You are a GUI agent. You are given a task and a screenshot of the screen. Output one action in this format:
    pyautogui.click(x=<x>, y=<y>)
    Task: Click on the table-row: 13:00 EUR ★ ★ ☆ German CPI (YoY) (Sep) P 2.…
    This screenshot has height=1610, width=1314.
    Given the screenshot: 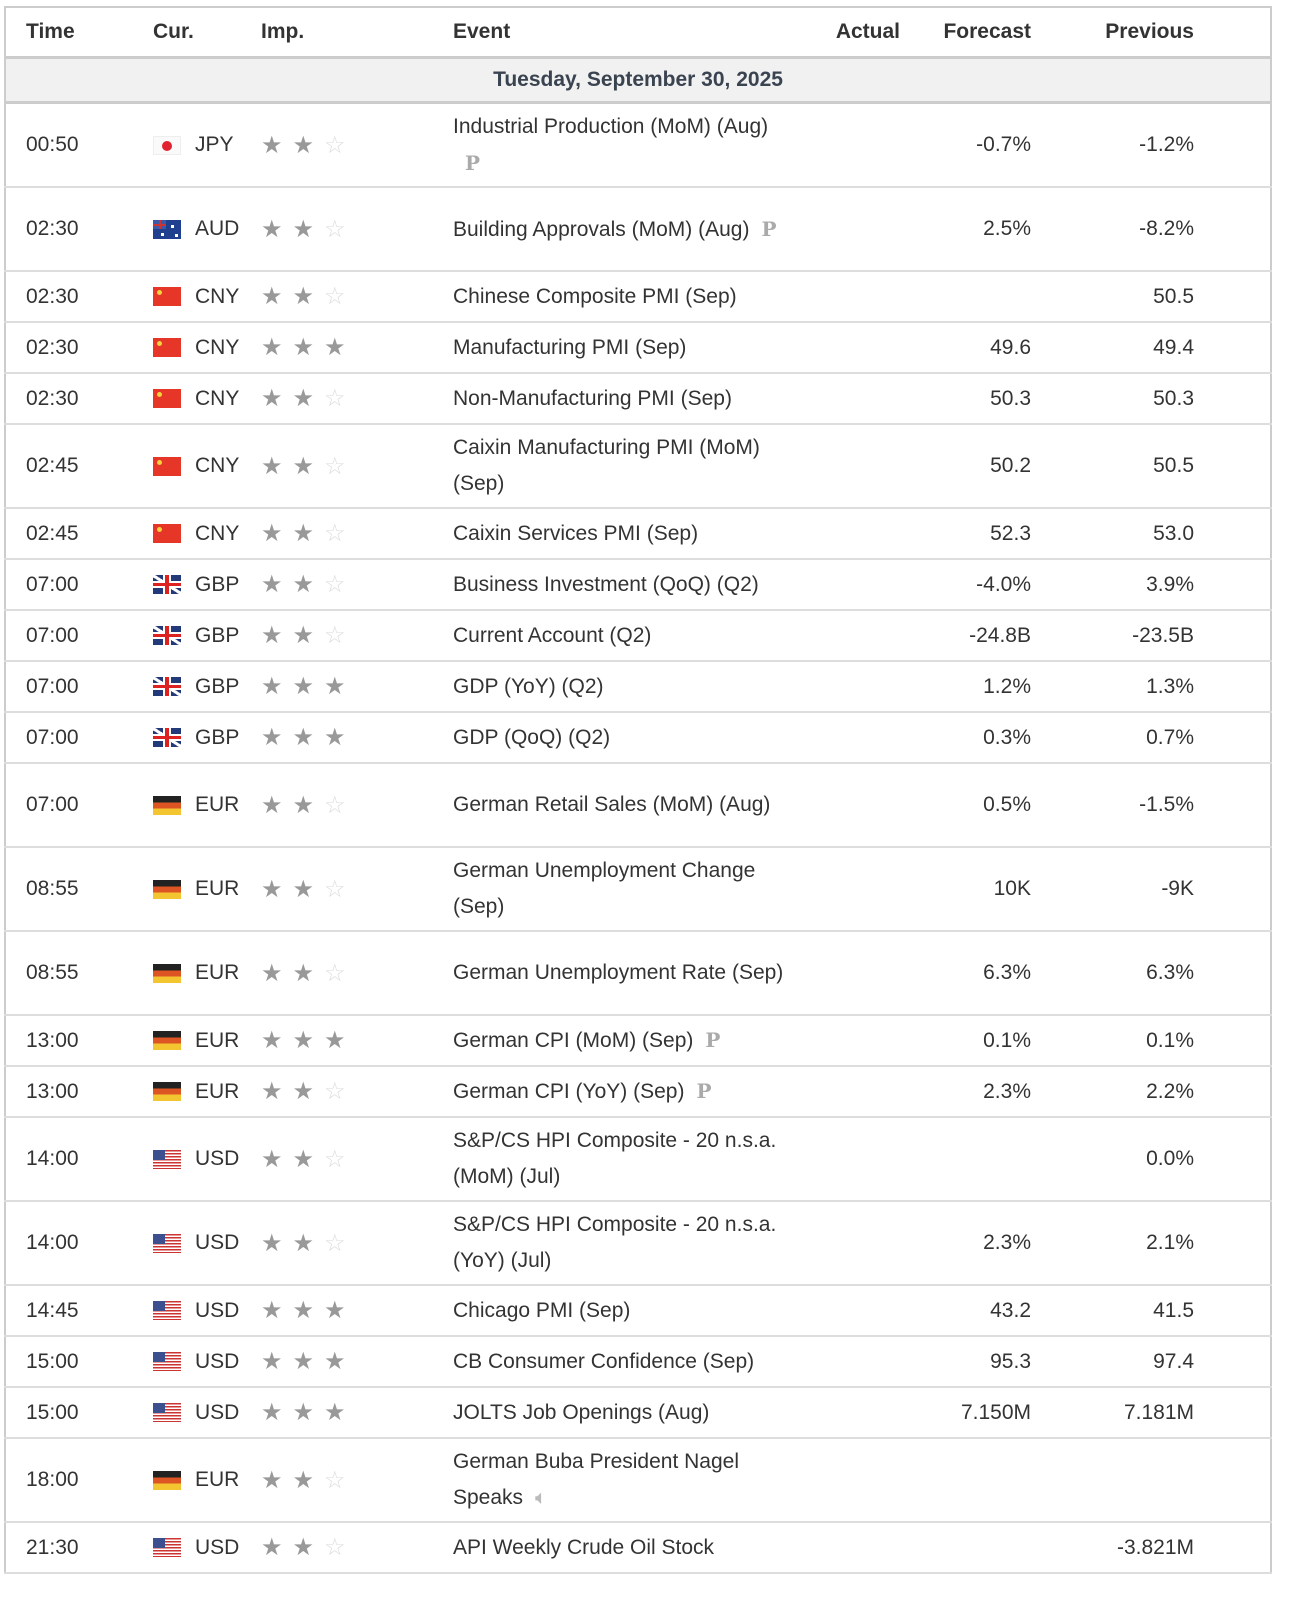 What is the action you would take?
    pyautogui.click(x=638, y=1092)
    